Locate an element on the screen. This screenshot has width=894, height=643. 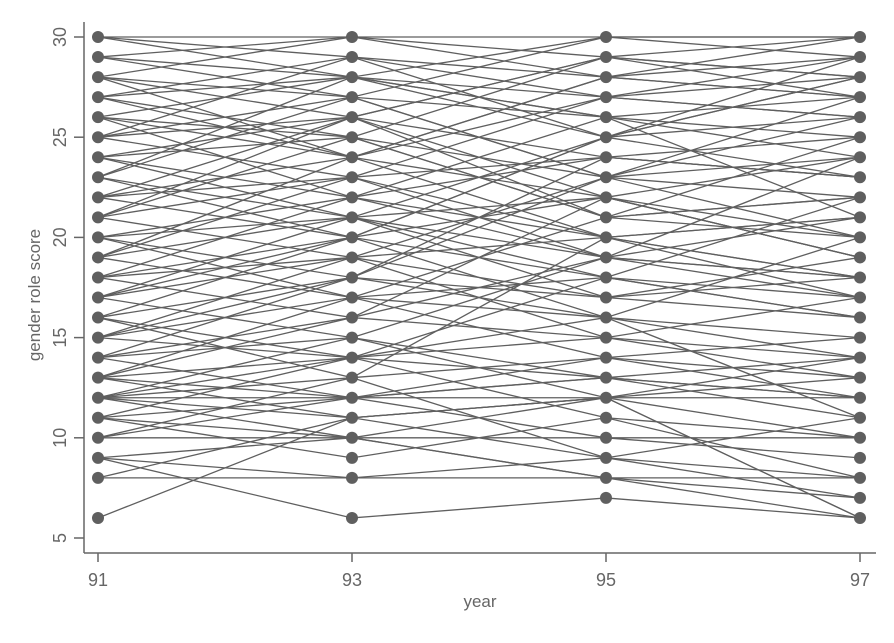
x-axis-label: year is located at coordinates (479, 601).